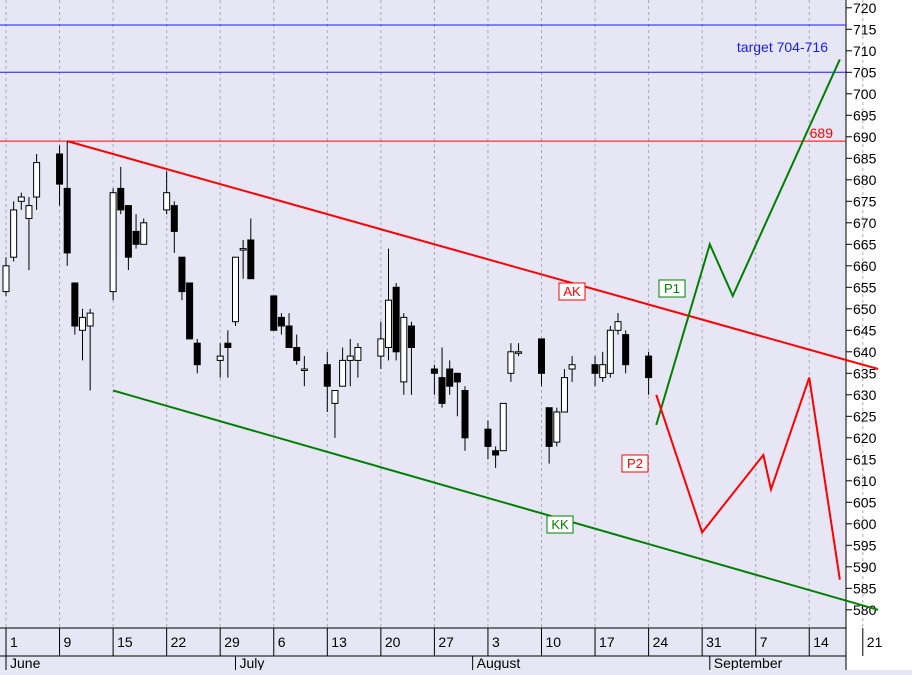 This screenshot has width=912, height=675. I want to click on x-tick-label: 1, so click(14, 642).